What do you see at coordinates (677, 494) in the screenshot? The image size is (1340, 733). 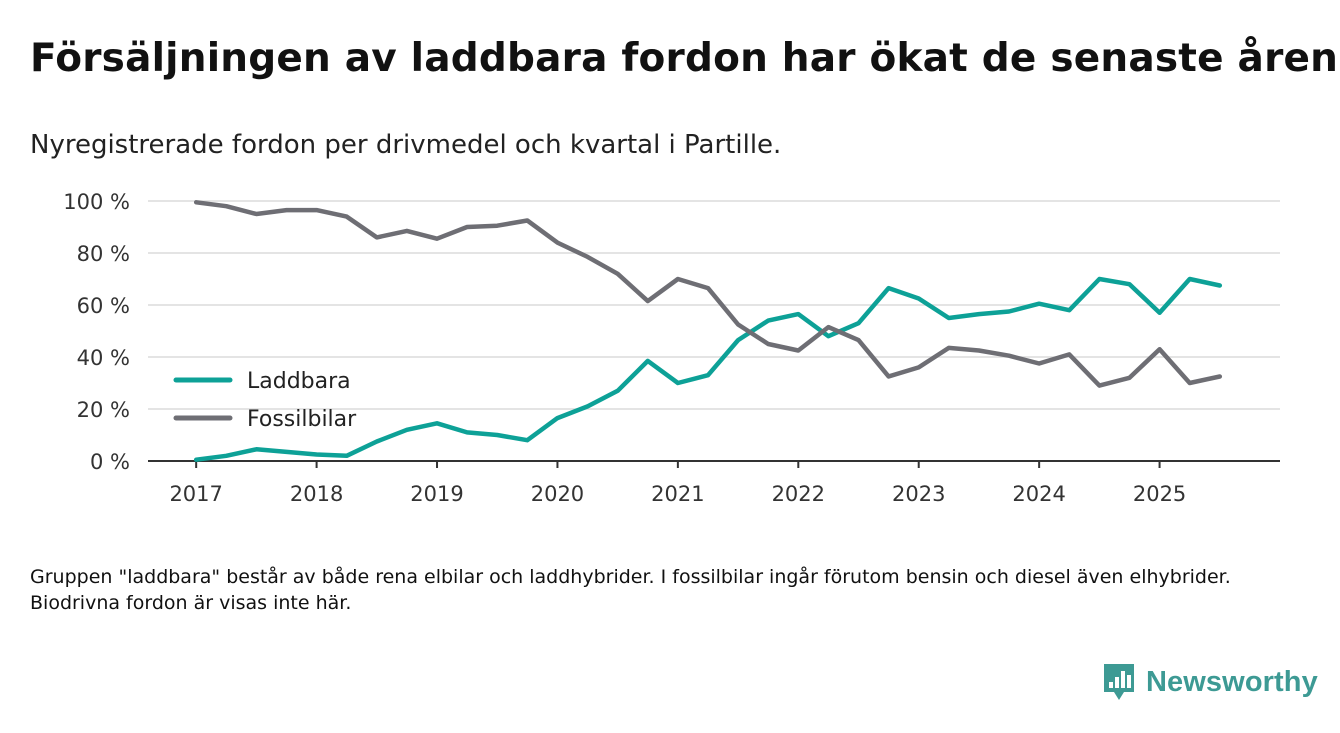 I see `x-tick-label: 2021` at bounding box center [677, 494].